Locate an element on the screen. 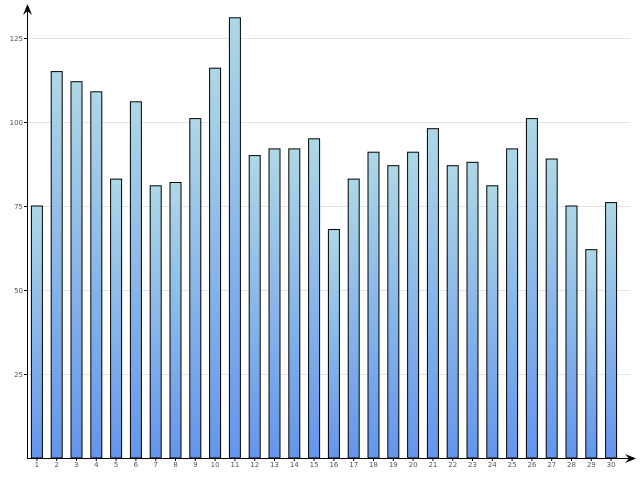 The width and height of the screenshot is (640, 480). y-tick-label: 100 is located at coordinates (16, 123).